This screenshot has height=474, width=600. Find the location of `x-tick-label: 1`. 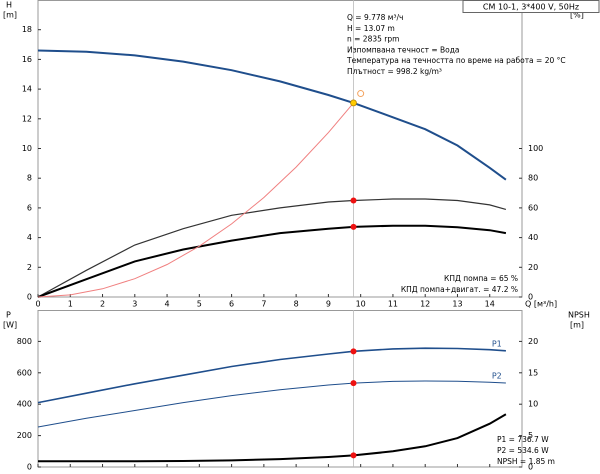

x-tick-label: 1 is located at coordinates (70, 304).